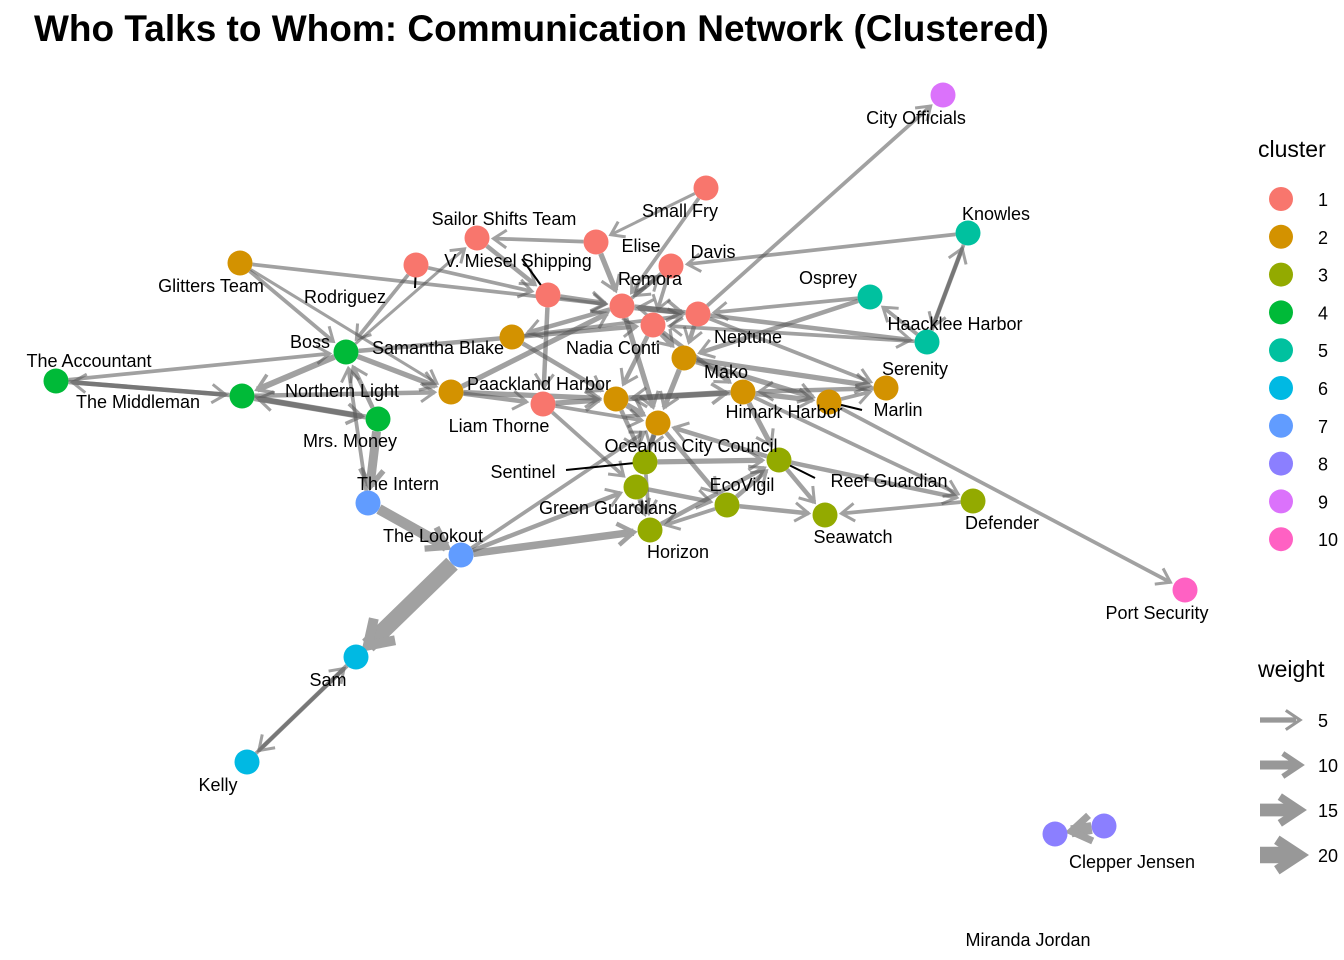 The height and width of the screenshot is (960, 1344). What do you see at coordinates (636, 487) in the screenshot?
I see `node-green_guardians` at bounding box center [636, 487].